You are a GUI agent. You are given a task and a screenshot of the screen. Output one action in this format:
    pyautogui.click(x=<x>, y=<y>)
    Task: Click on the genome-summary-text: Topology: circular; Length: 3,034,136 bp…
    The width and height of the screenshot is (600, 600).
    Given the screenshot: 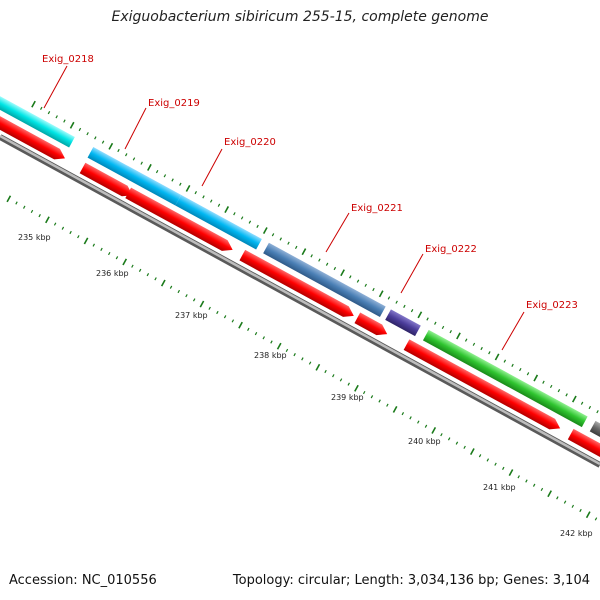 What is the action you would take?
    pyautogui.click(x=411, y=580)
    